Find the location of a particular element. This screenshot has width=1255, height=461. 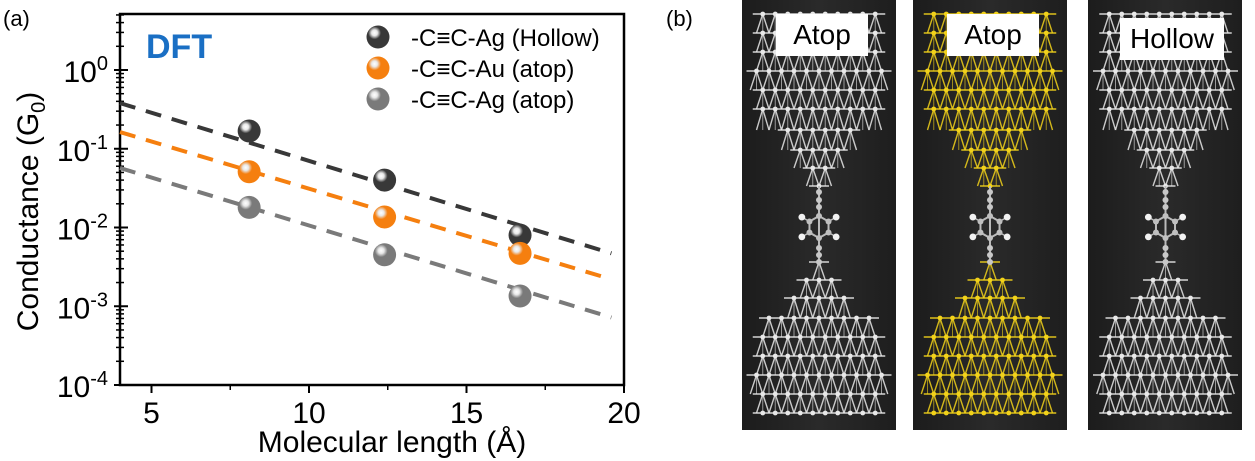

y-tick-label: 10-4 is located at coordinates (82, 386).